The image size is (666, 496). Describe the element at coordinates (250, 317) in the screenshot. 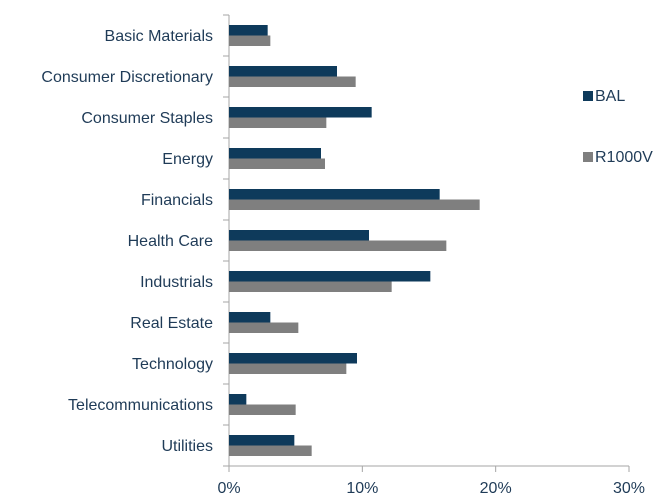

I see `bar-bal-real-estate` at that location.